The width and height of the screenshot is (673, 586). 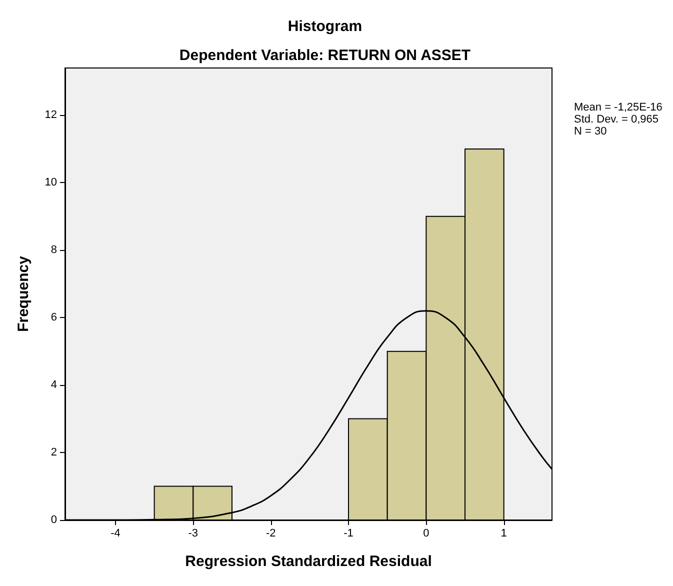 What do you see at coordinates (53, 385) in the screenshot?
I see `y-tick-label: 4` at bounding box center [53, 385].